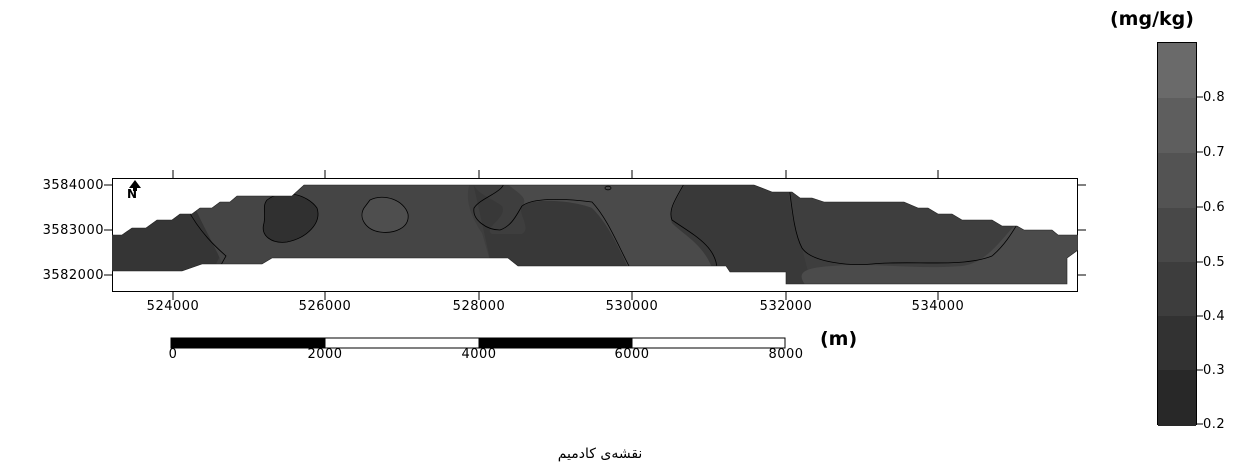 The image size is (1248, 466). Describe the element at coordinates (132, 194) in the screenshot. I see `svg-text: N` at that location.